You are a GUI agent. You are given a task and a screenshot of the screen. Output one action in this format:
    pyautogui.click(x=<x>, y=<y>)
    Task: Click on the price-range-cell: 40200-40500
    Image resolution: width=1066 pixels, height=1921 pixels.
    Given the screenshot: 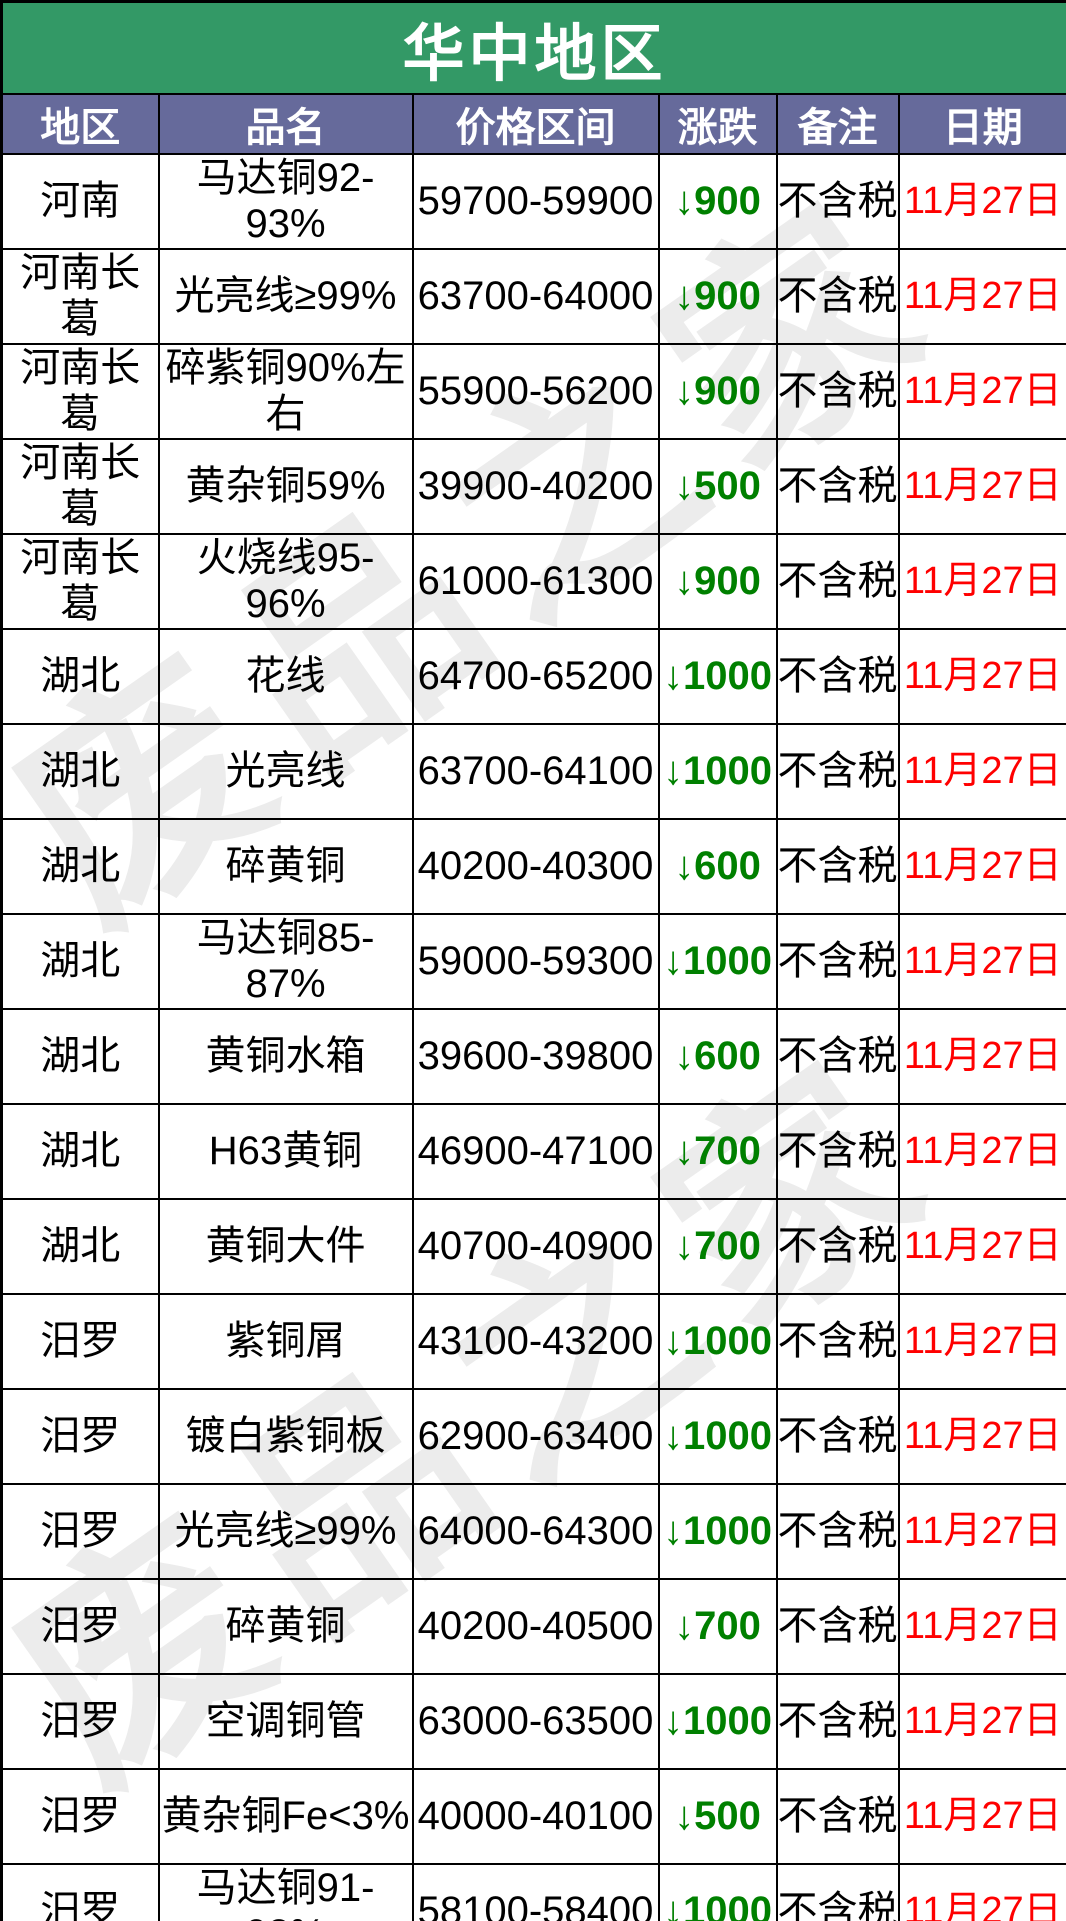 What is the action you would take?
    pyautogui.click(x=535, y=1626)
    